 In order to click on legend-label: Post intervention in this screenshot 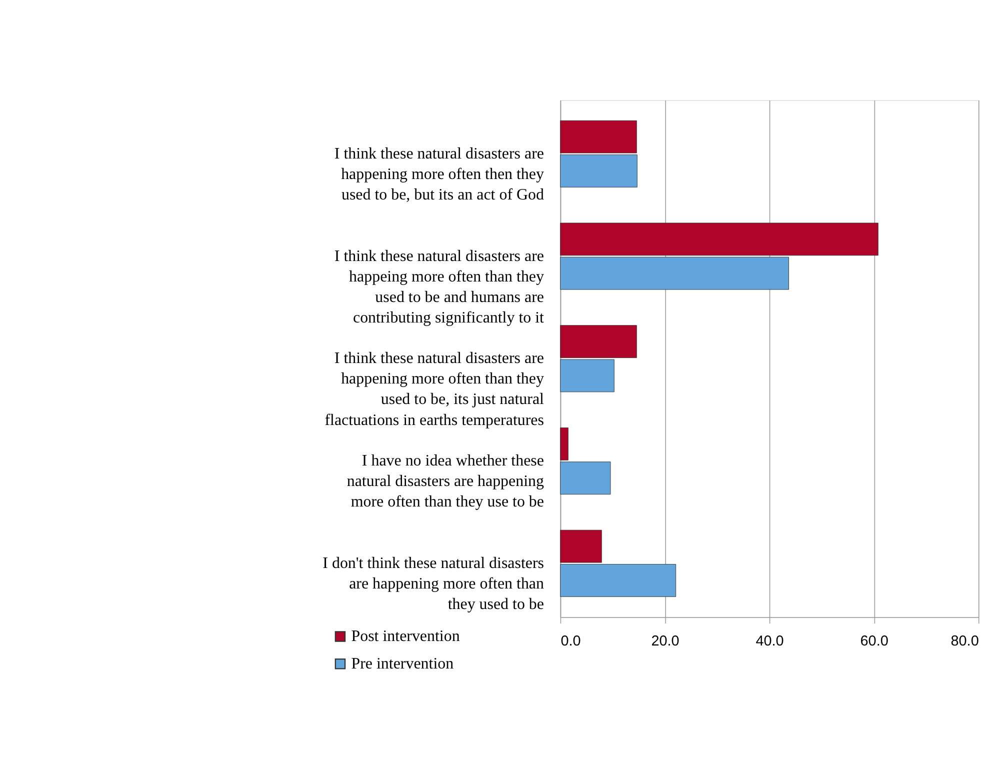, I will do `click(405, 637)`.